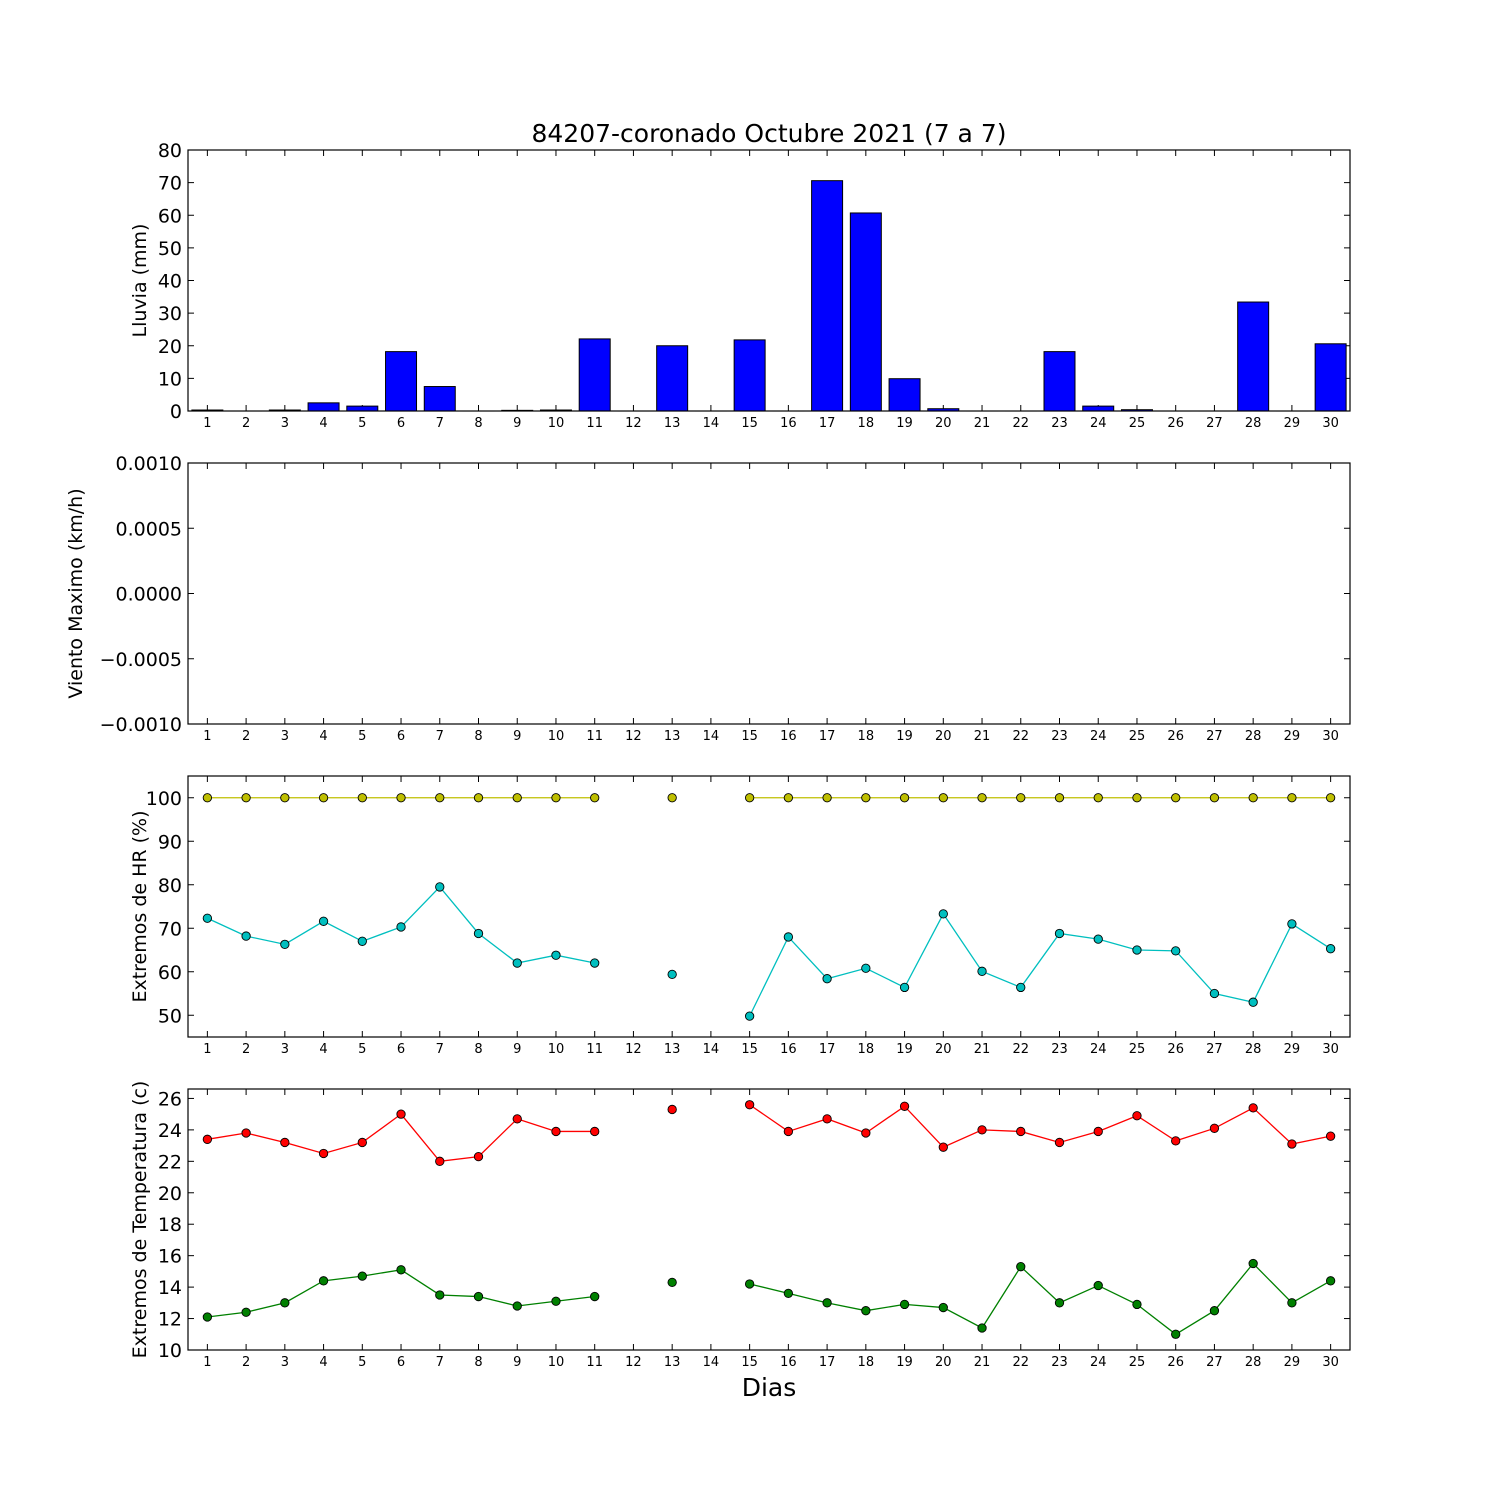  Describe the element at coordinates (170, 1288) in the screenshot. I see `y-tick-label: 14` at that location.